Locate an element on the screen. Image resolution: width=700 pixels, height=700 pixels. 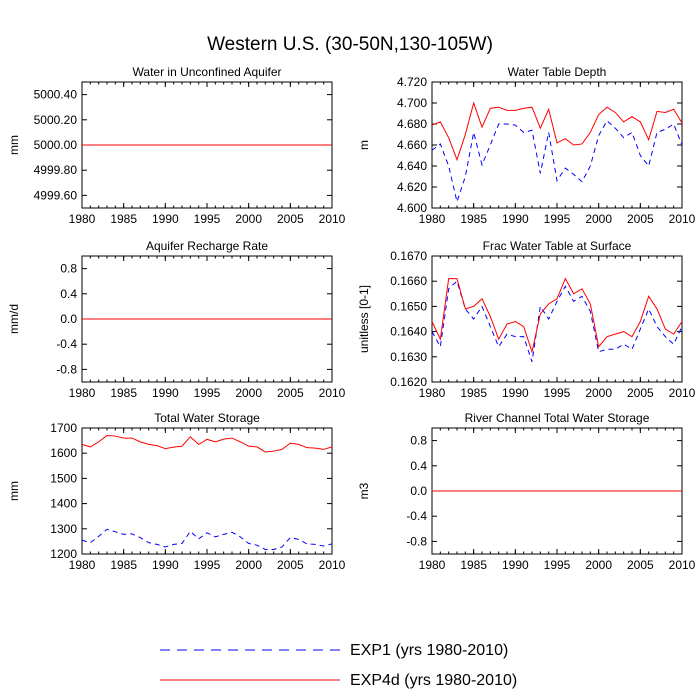
legend-label-exp1: EXP1 (yrs 1980-2010) is located at coordinates (429, 650).